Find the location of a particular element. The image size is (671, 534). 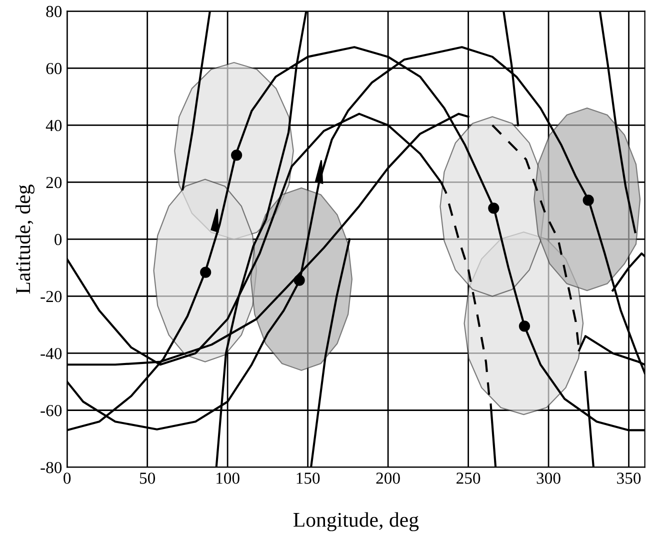

y-tick-label: 60 is located at coordinates (54, 68).